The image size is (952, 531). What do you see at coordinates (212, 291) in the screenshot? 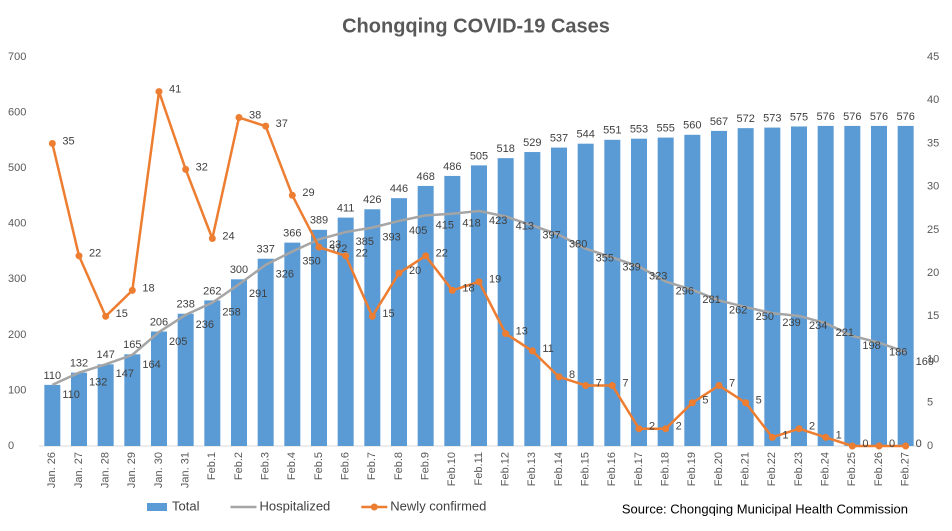
I see `bar-label: 262` at bounding box center [212, 291].